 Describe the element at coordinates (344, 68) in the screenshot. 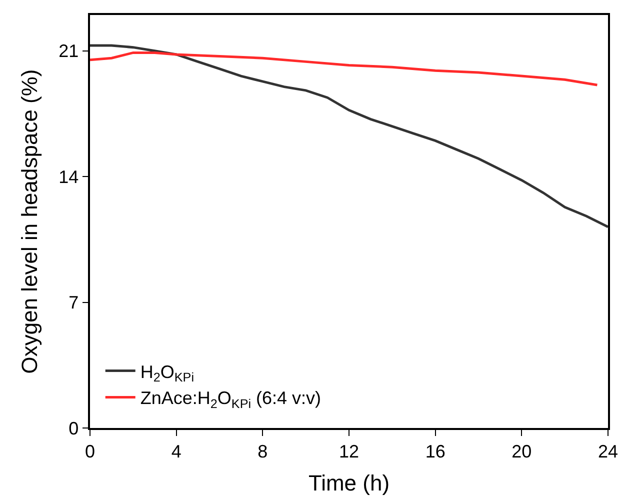

I see `line-series` at that location.